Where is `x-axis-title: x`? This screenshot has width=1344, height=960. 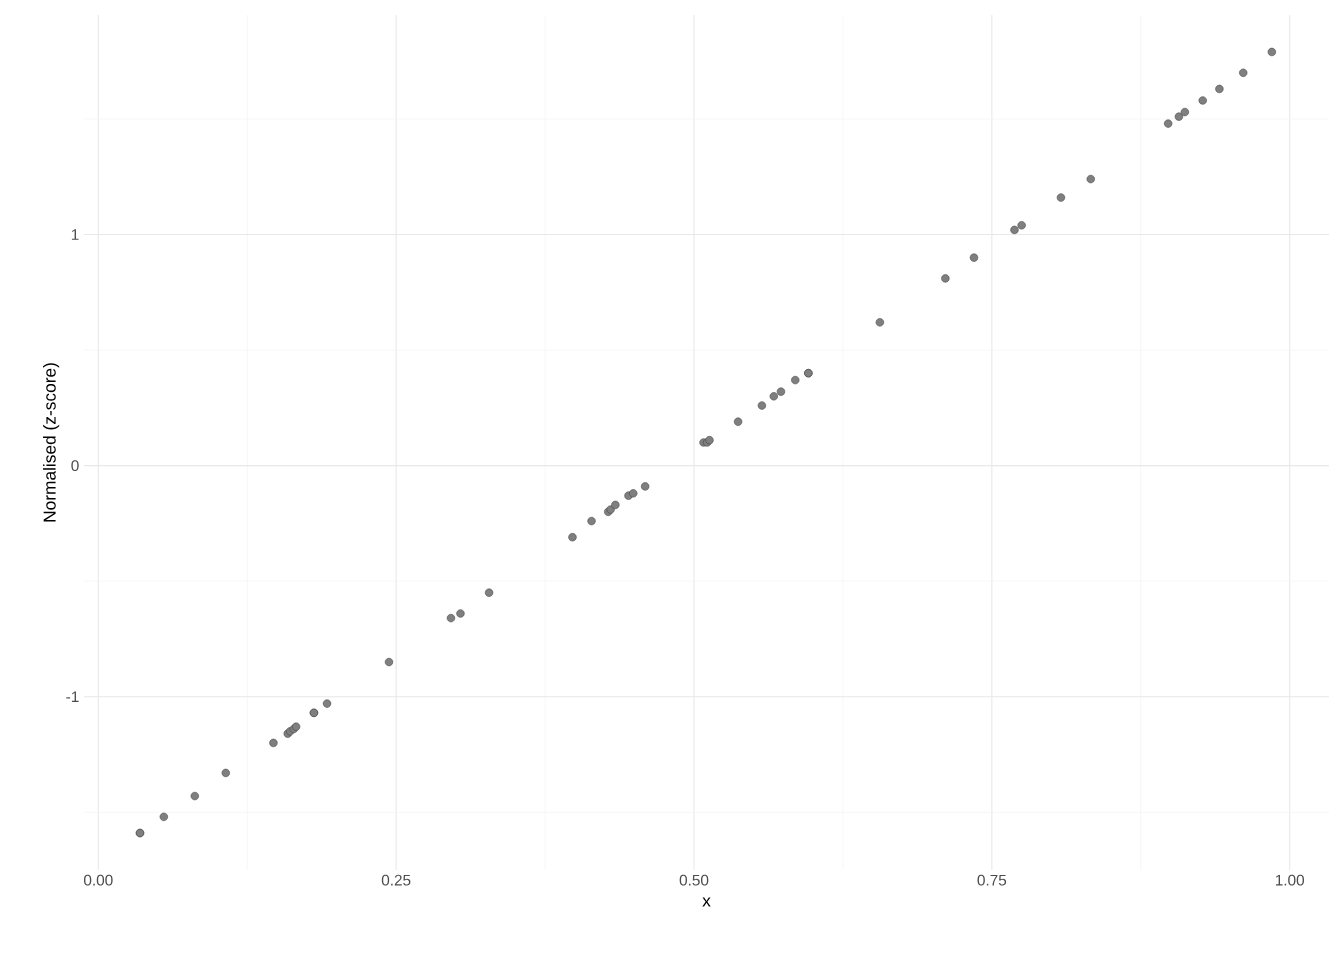
x-axis-title: x is located at coordinates (706, 902).